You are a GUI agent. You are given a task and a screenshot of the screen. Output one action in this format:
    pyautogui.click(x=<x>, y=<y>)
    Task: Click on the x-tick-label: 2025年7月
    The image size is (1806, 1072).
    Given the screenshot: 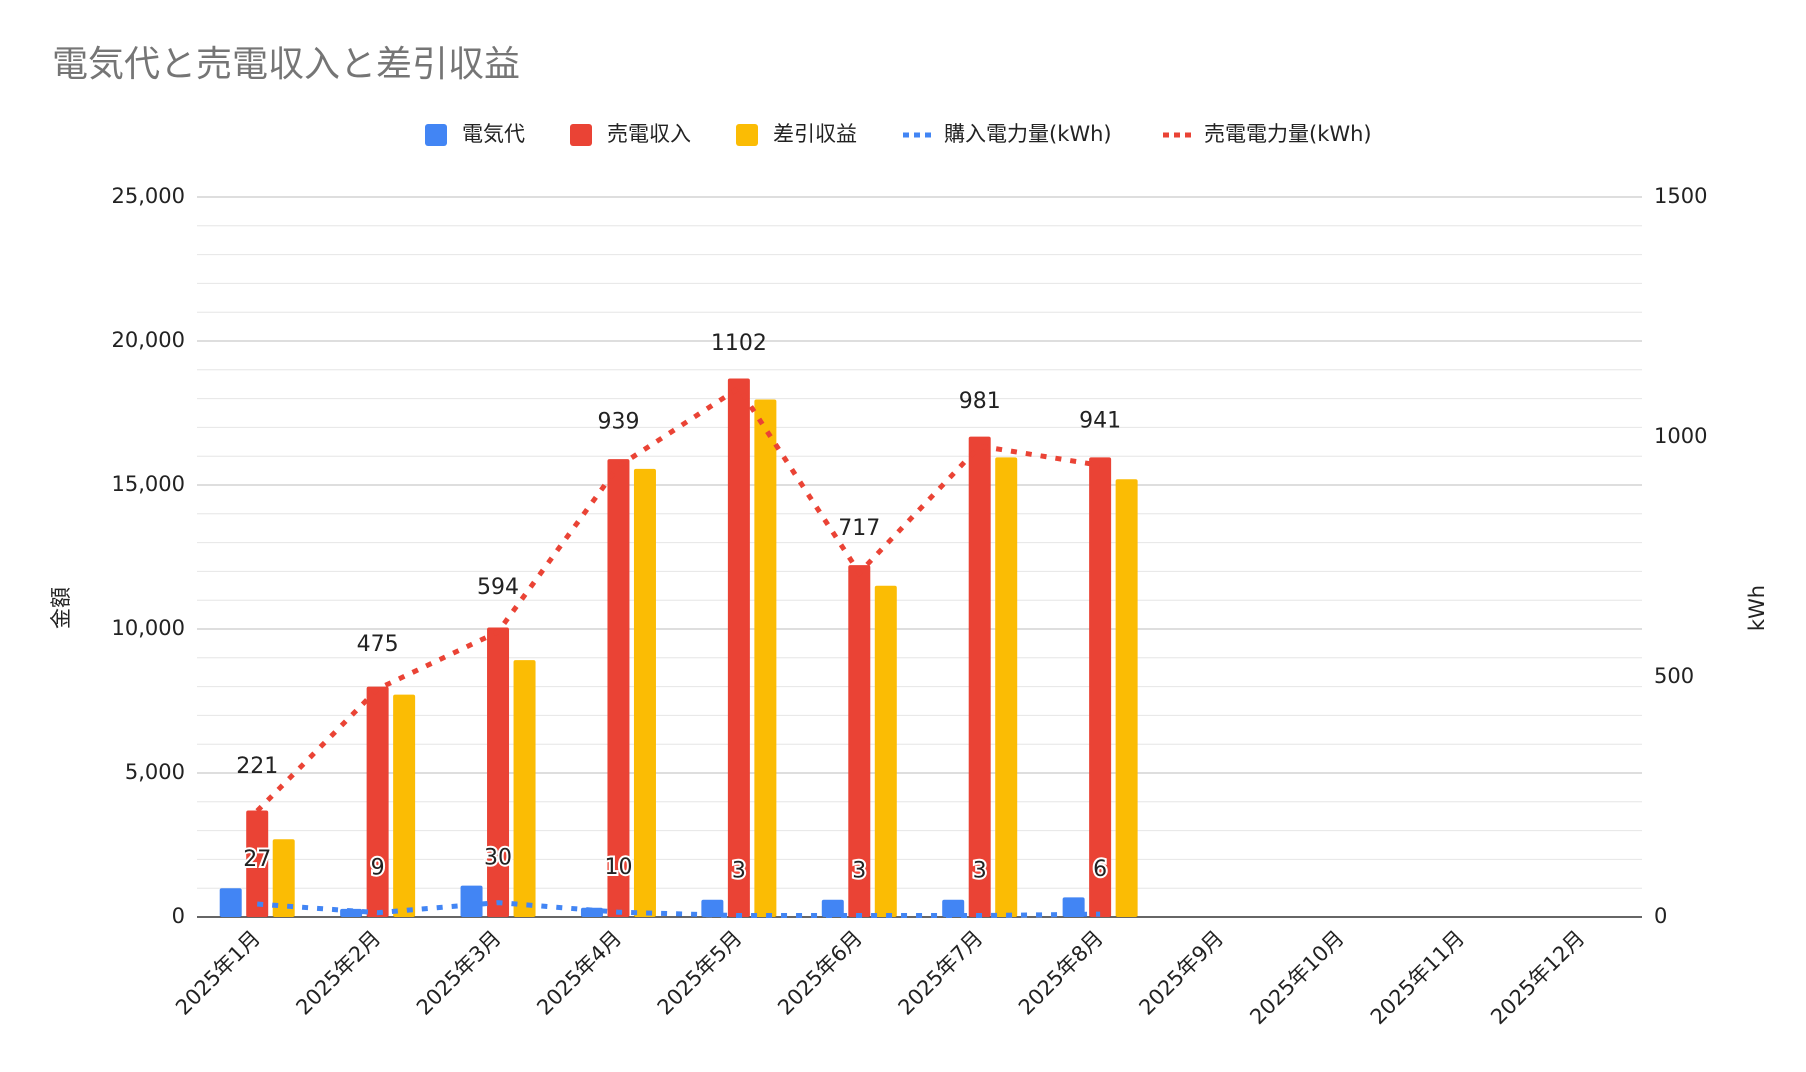 What is the action you would take?
    pyautogui.click(x=941, y=973)
    